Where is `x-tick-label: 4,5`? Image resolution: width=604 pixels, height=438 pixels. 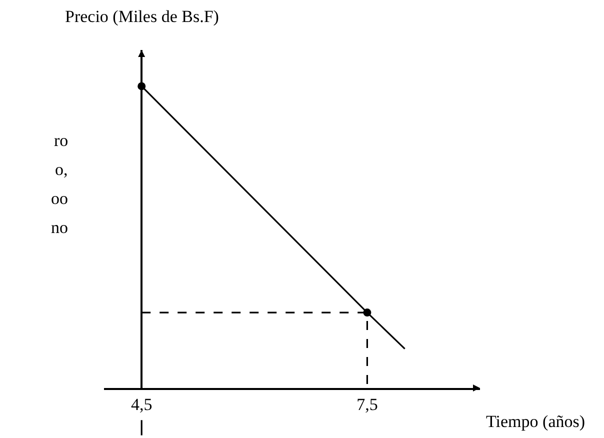
x-tick-label: 4,5 is located at coordinates (141, 404).